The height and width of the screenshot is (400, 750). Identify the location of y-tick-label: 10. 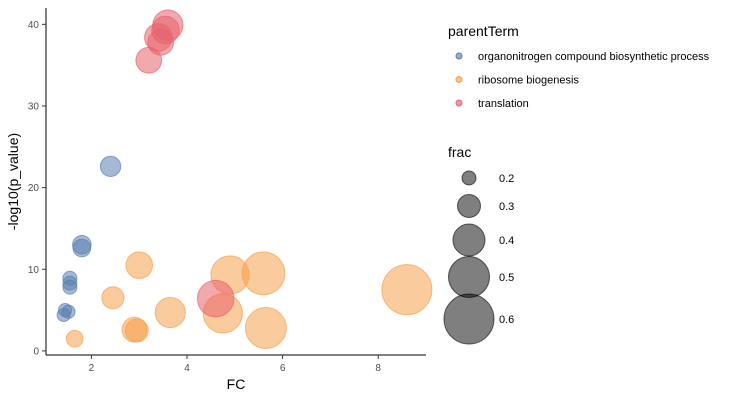
(34, 270).